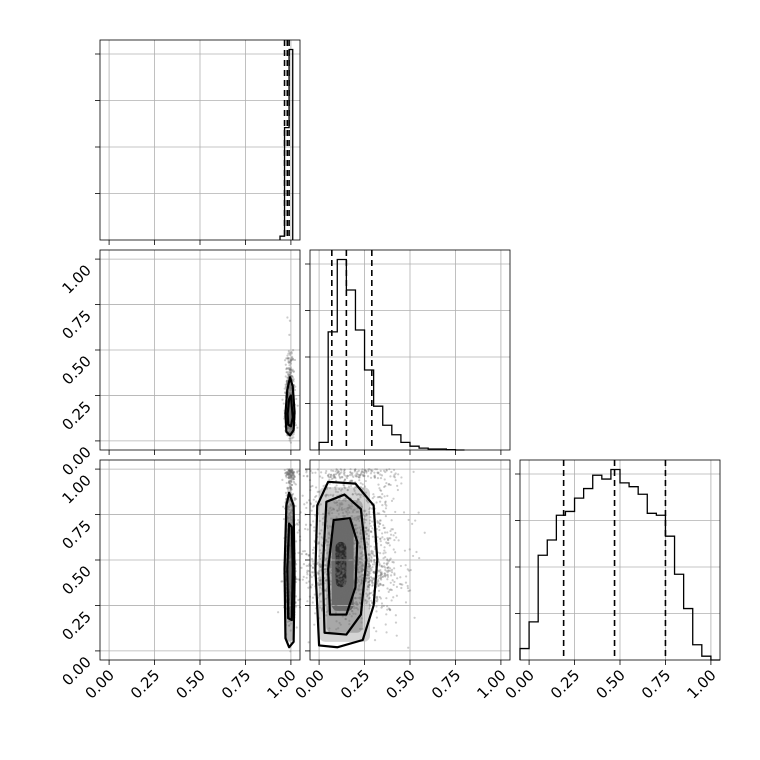 This screenshot has width=760, height=760. Describe the element at coordinates (701, 684) in the screenshot. I see `hist-panel-2-xtick-label: 1.00` at that location.